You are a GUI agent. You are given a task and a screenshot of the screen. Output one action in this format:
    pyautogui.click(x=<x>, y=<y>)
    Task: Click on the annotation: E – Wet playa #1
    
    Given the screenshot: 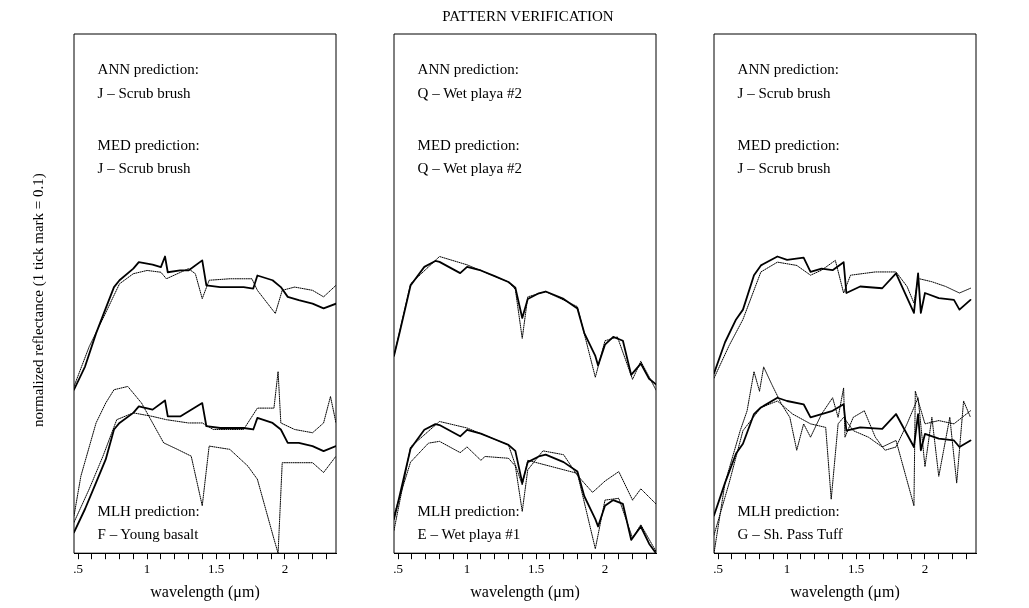 What is the action you would take?
    pyautogui.click(x=469, y=533)
    